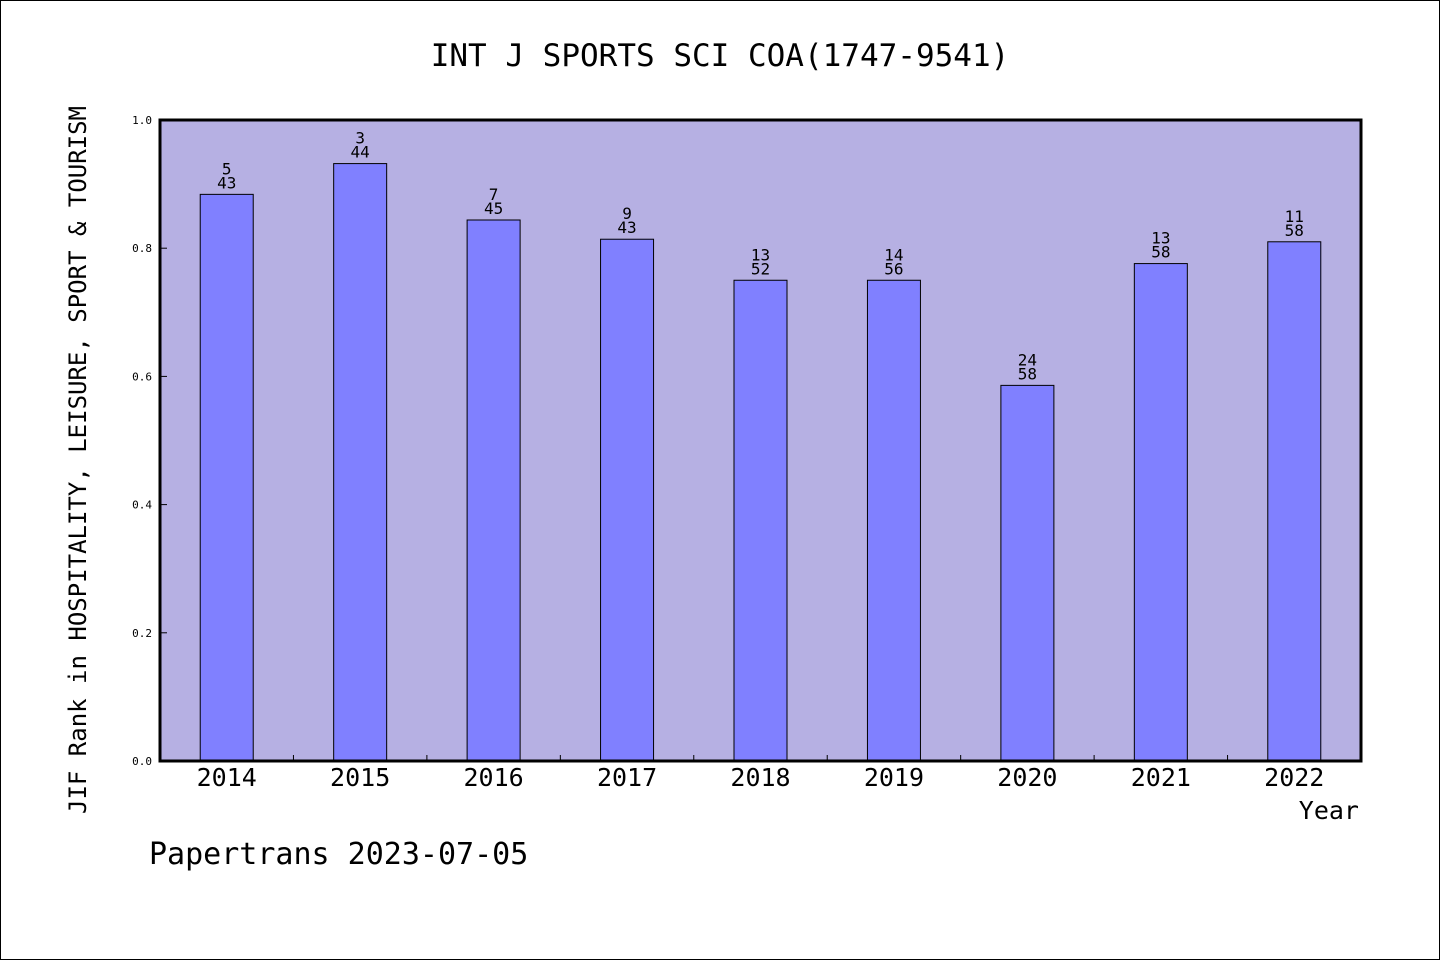  Describe the element at coordinates (1161, 777) in the screenshot. I see `x-tick-label: 2021` at that location.